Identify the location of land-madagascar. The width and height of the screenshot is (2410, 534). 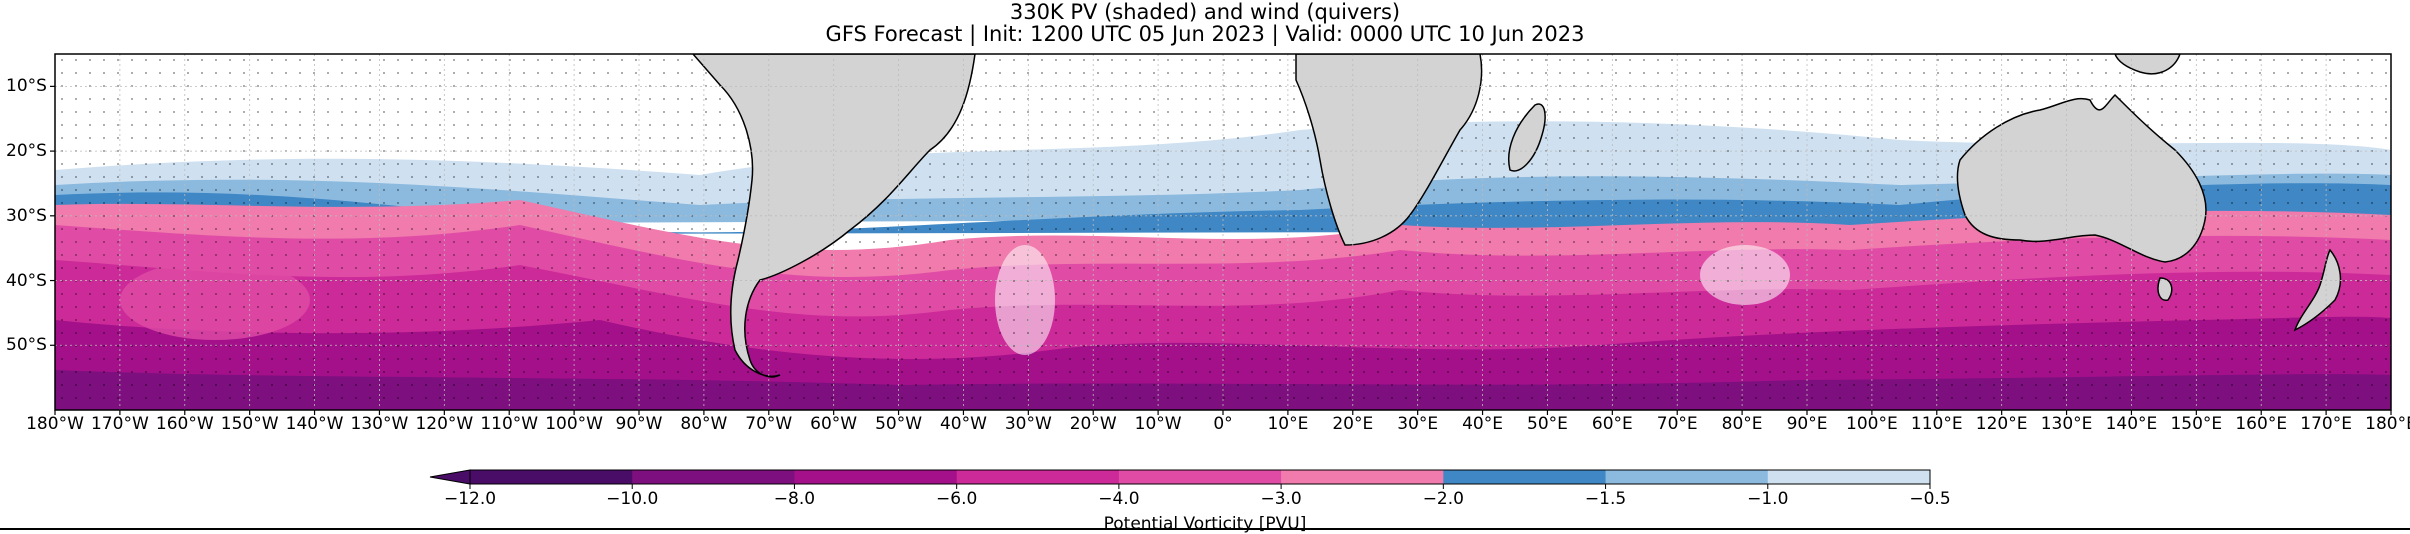
(1527, 137).